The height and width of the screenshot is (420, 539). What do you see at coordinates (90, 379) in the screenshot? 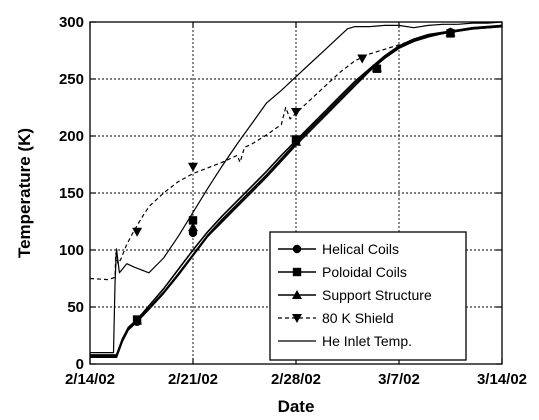
I see `x-tick-label: 2/14/02` at bounding box center [90, 379].